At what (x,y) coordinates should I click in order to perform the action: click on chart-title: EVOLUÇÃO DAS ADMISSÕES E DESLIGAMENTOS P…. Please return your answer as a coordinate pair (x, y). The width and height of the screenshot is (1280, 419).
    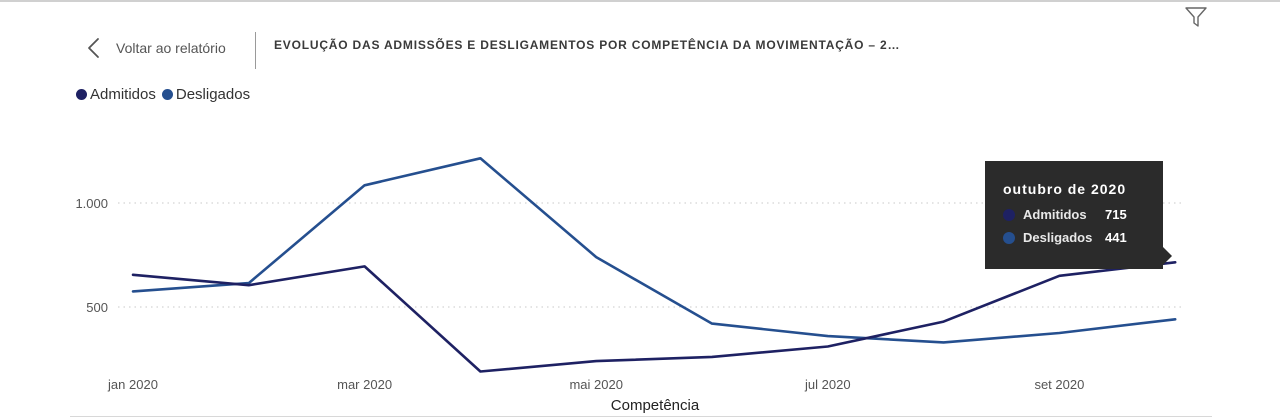
    Looking at the image, I should click on (587, 45).